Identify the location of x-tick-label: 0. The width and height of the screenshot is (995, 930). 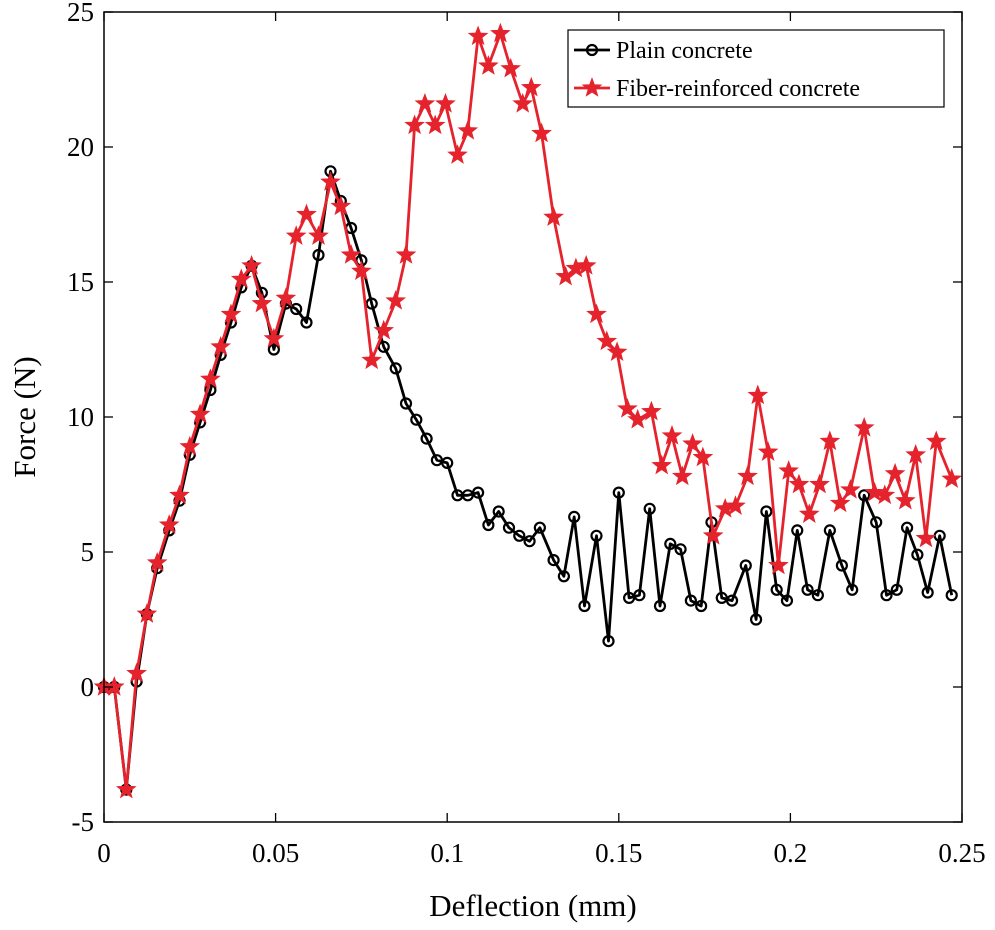
(104, 853).